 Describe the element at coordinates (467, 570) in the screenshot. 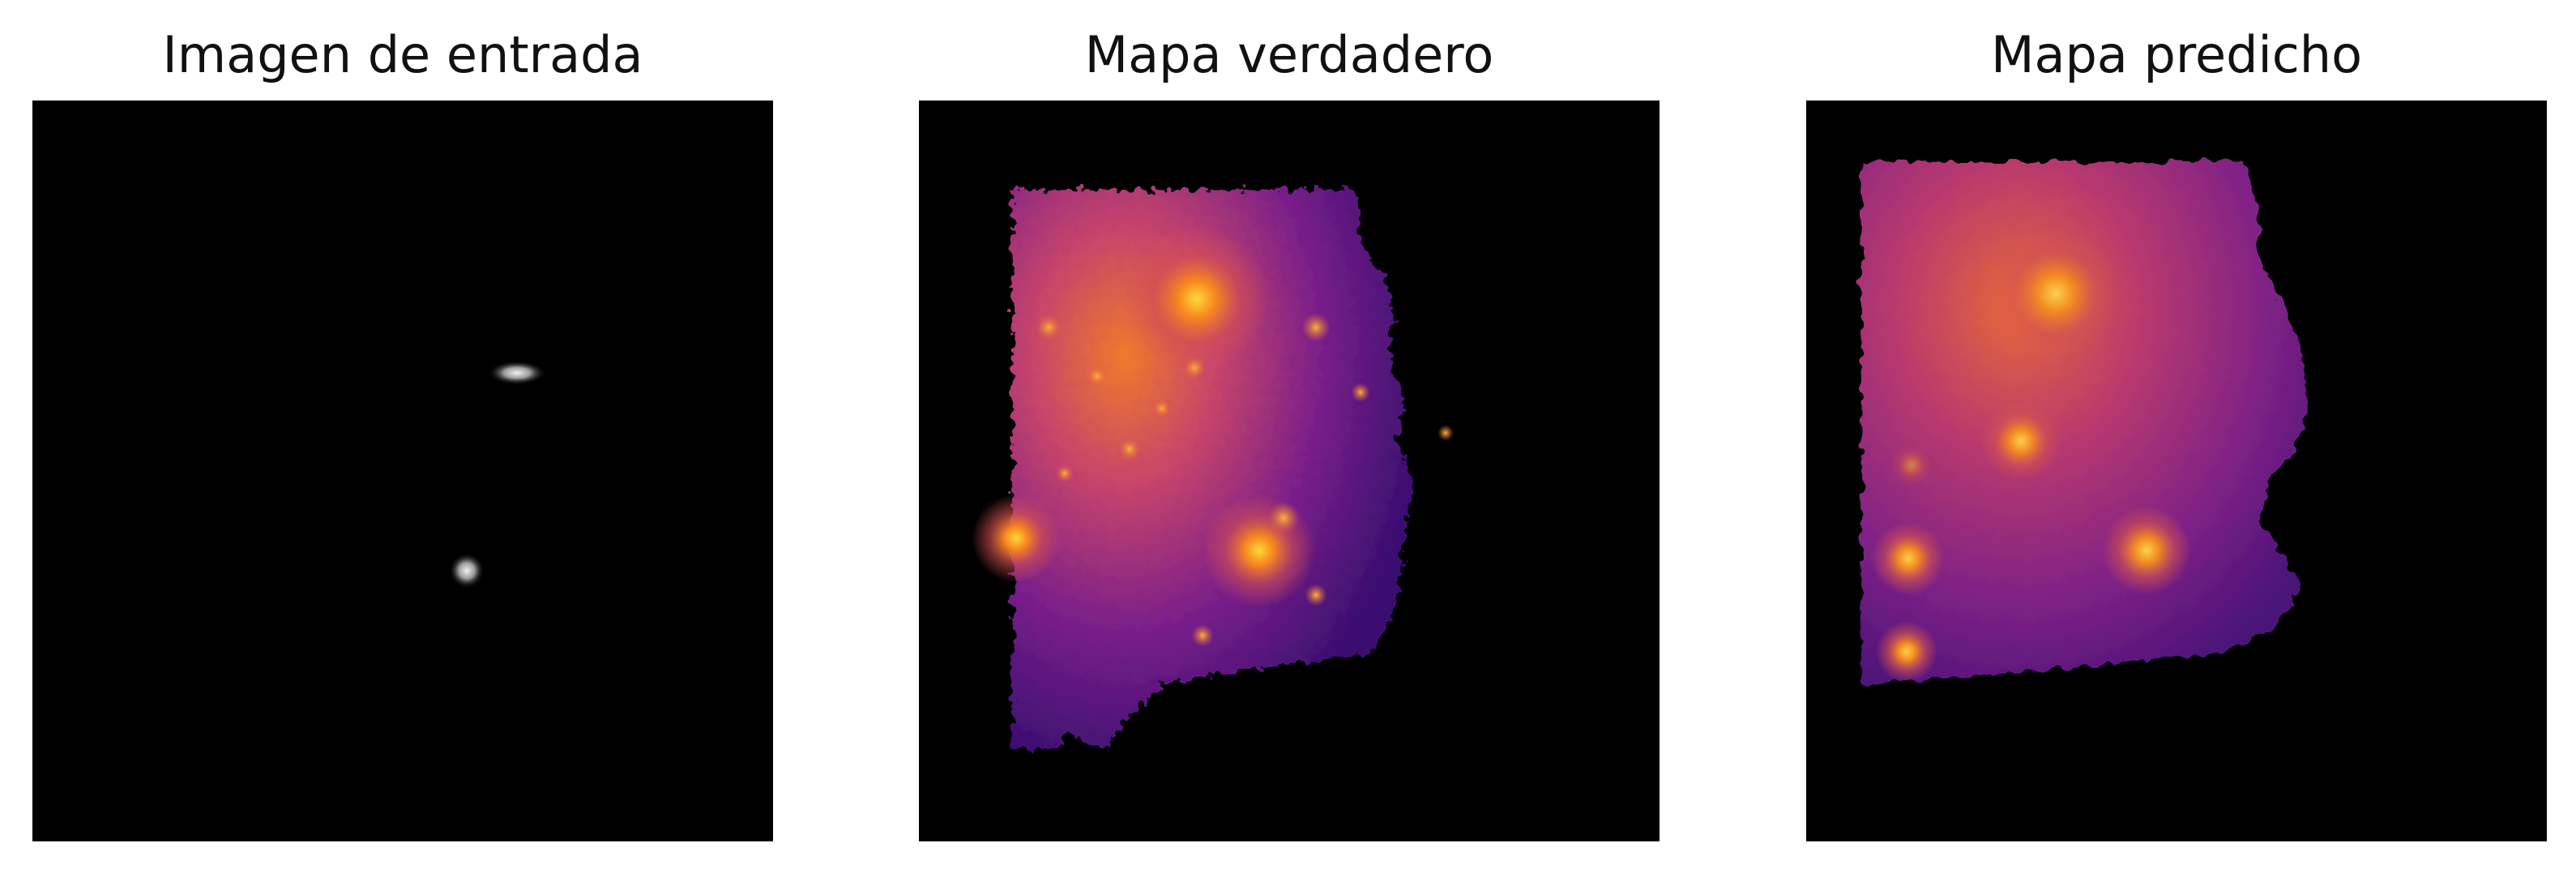

I see `input-galaxy-lower` at that location.